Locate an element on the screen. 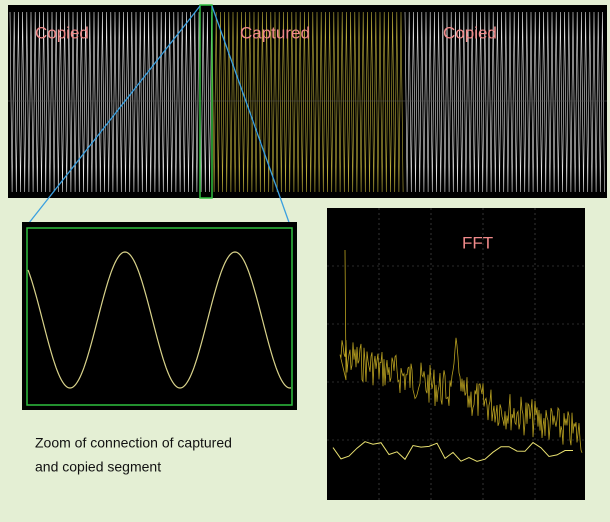  caption: and copied segment is located at coordinates (98, 467).